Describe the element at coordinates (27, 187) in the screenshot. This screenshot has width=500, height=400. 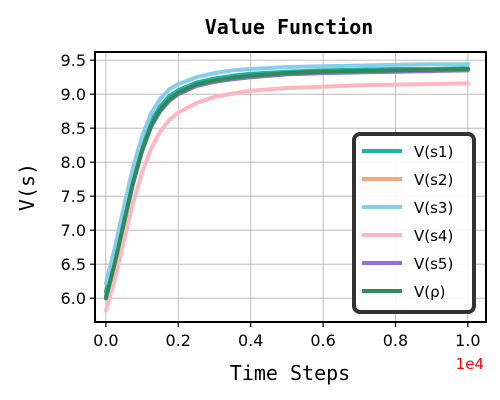
I see `y-axis-label: V(s)` at that location.